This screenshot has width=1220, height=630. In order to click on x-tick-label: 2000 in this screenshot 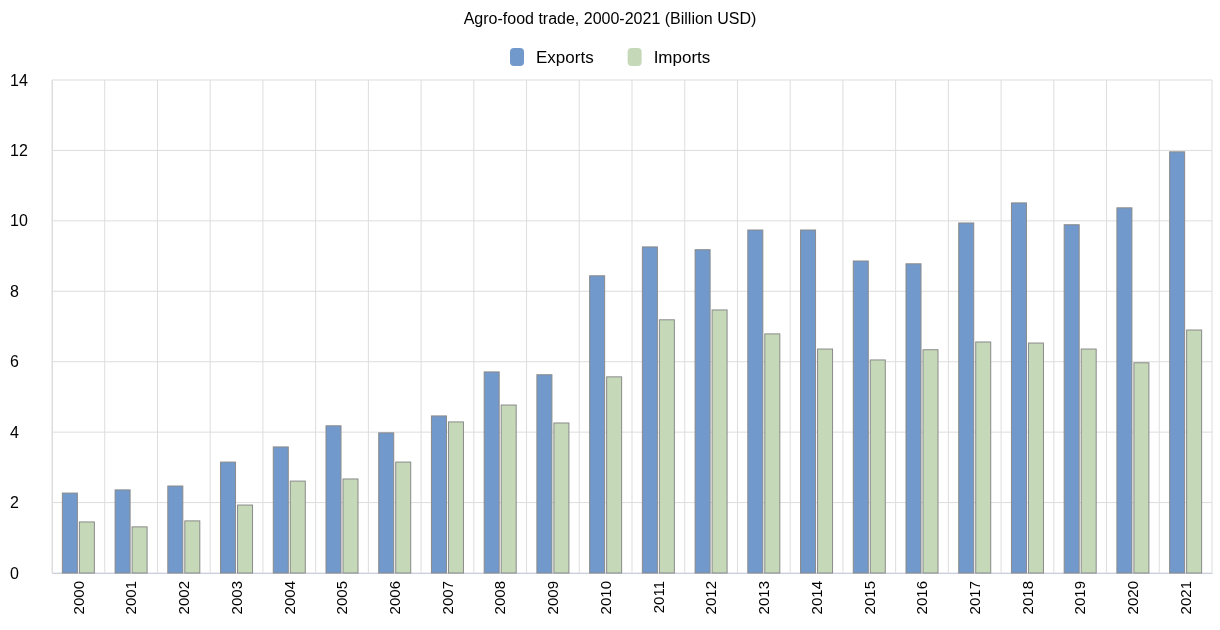, I will do `click(78, 598)`.